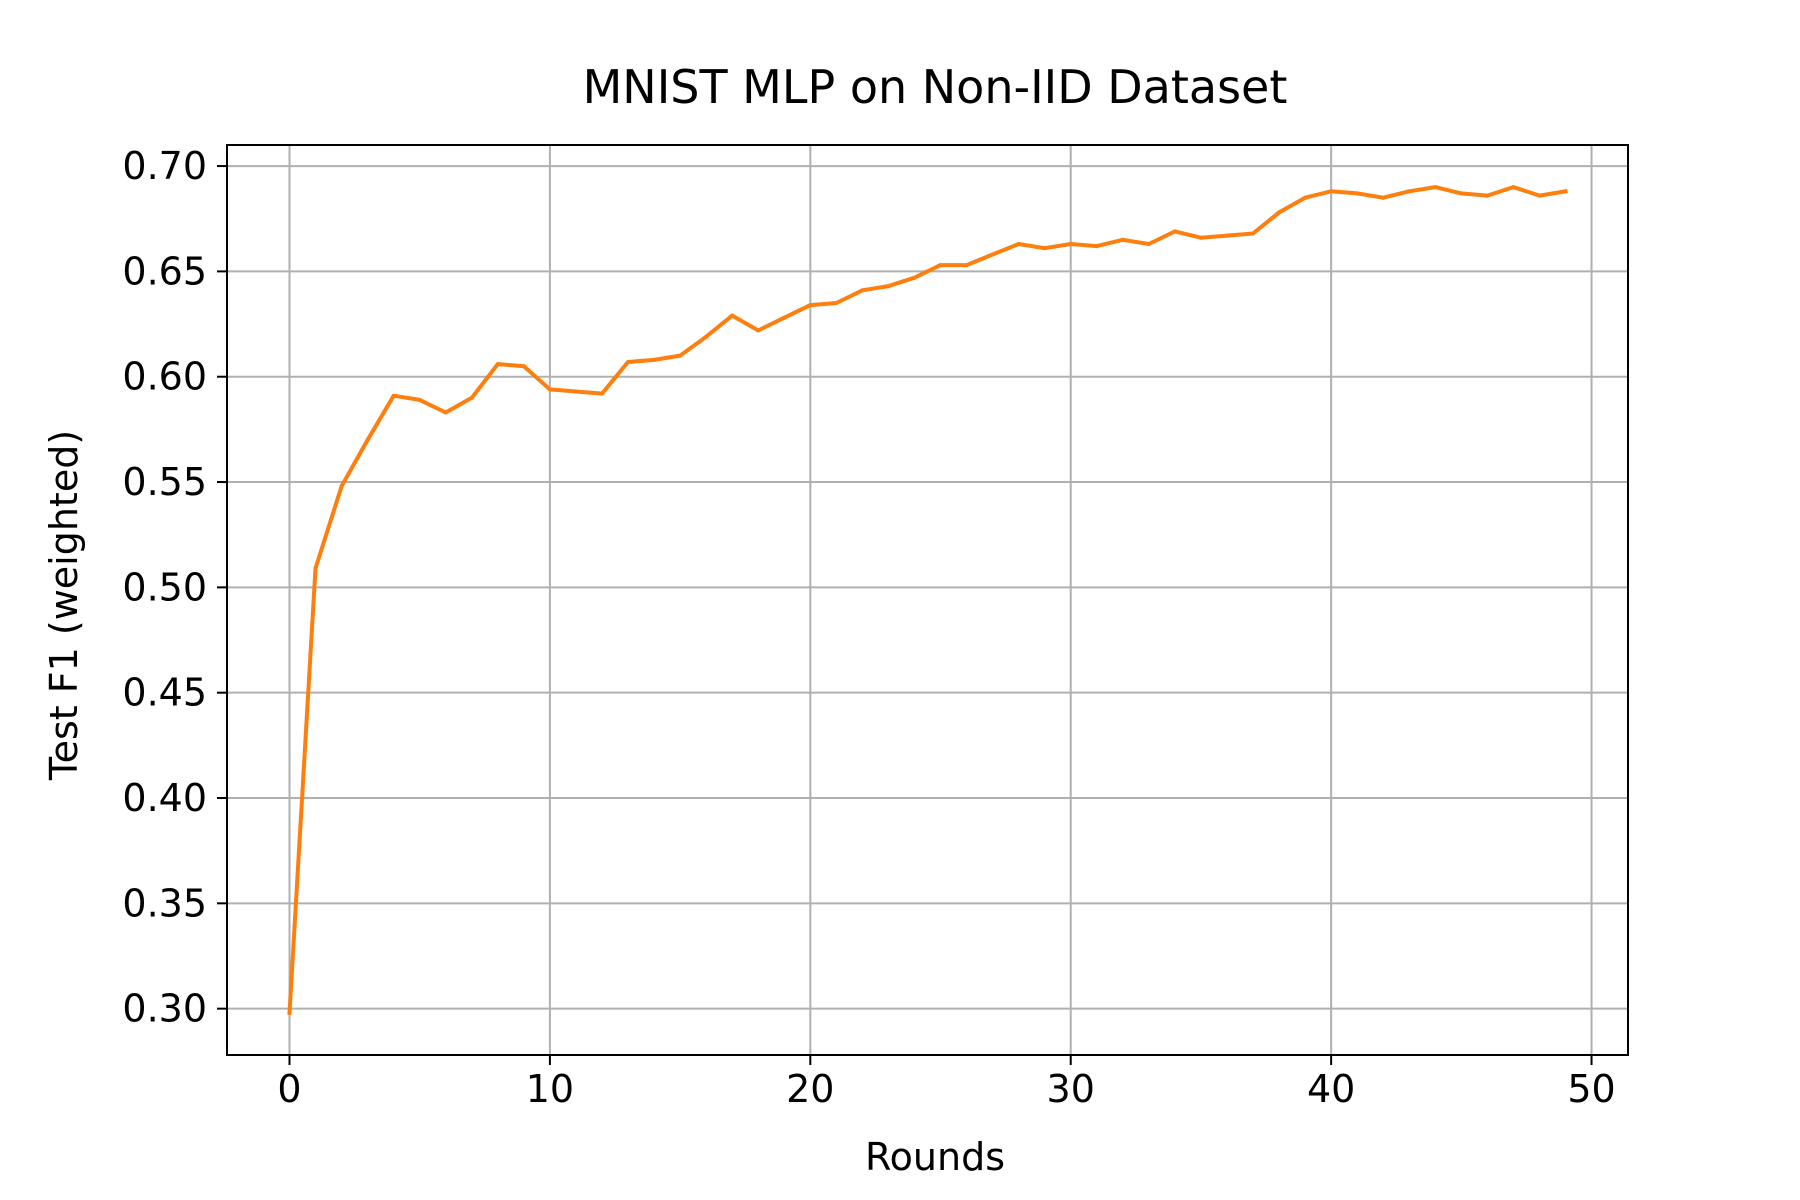  I want to click on x-tick-label: 50, so click(1591, 1089).